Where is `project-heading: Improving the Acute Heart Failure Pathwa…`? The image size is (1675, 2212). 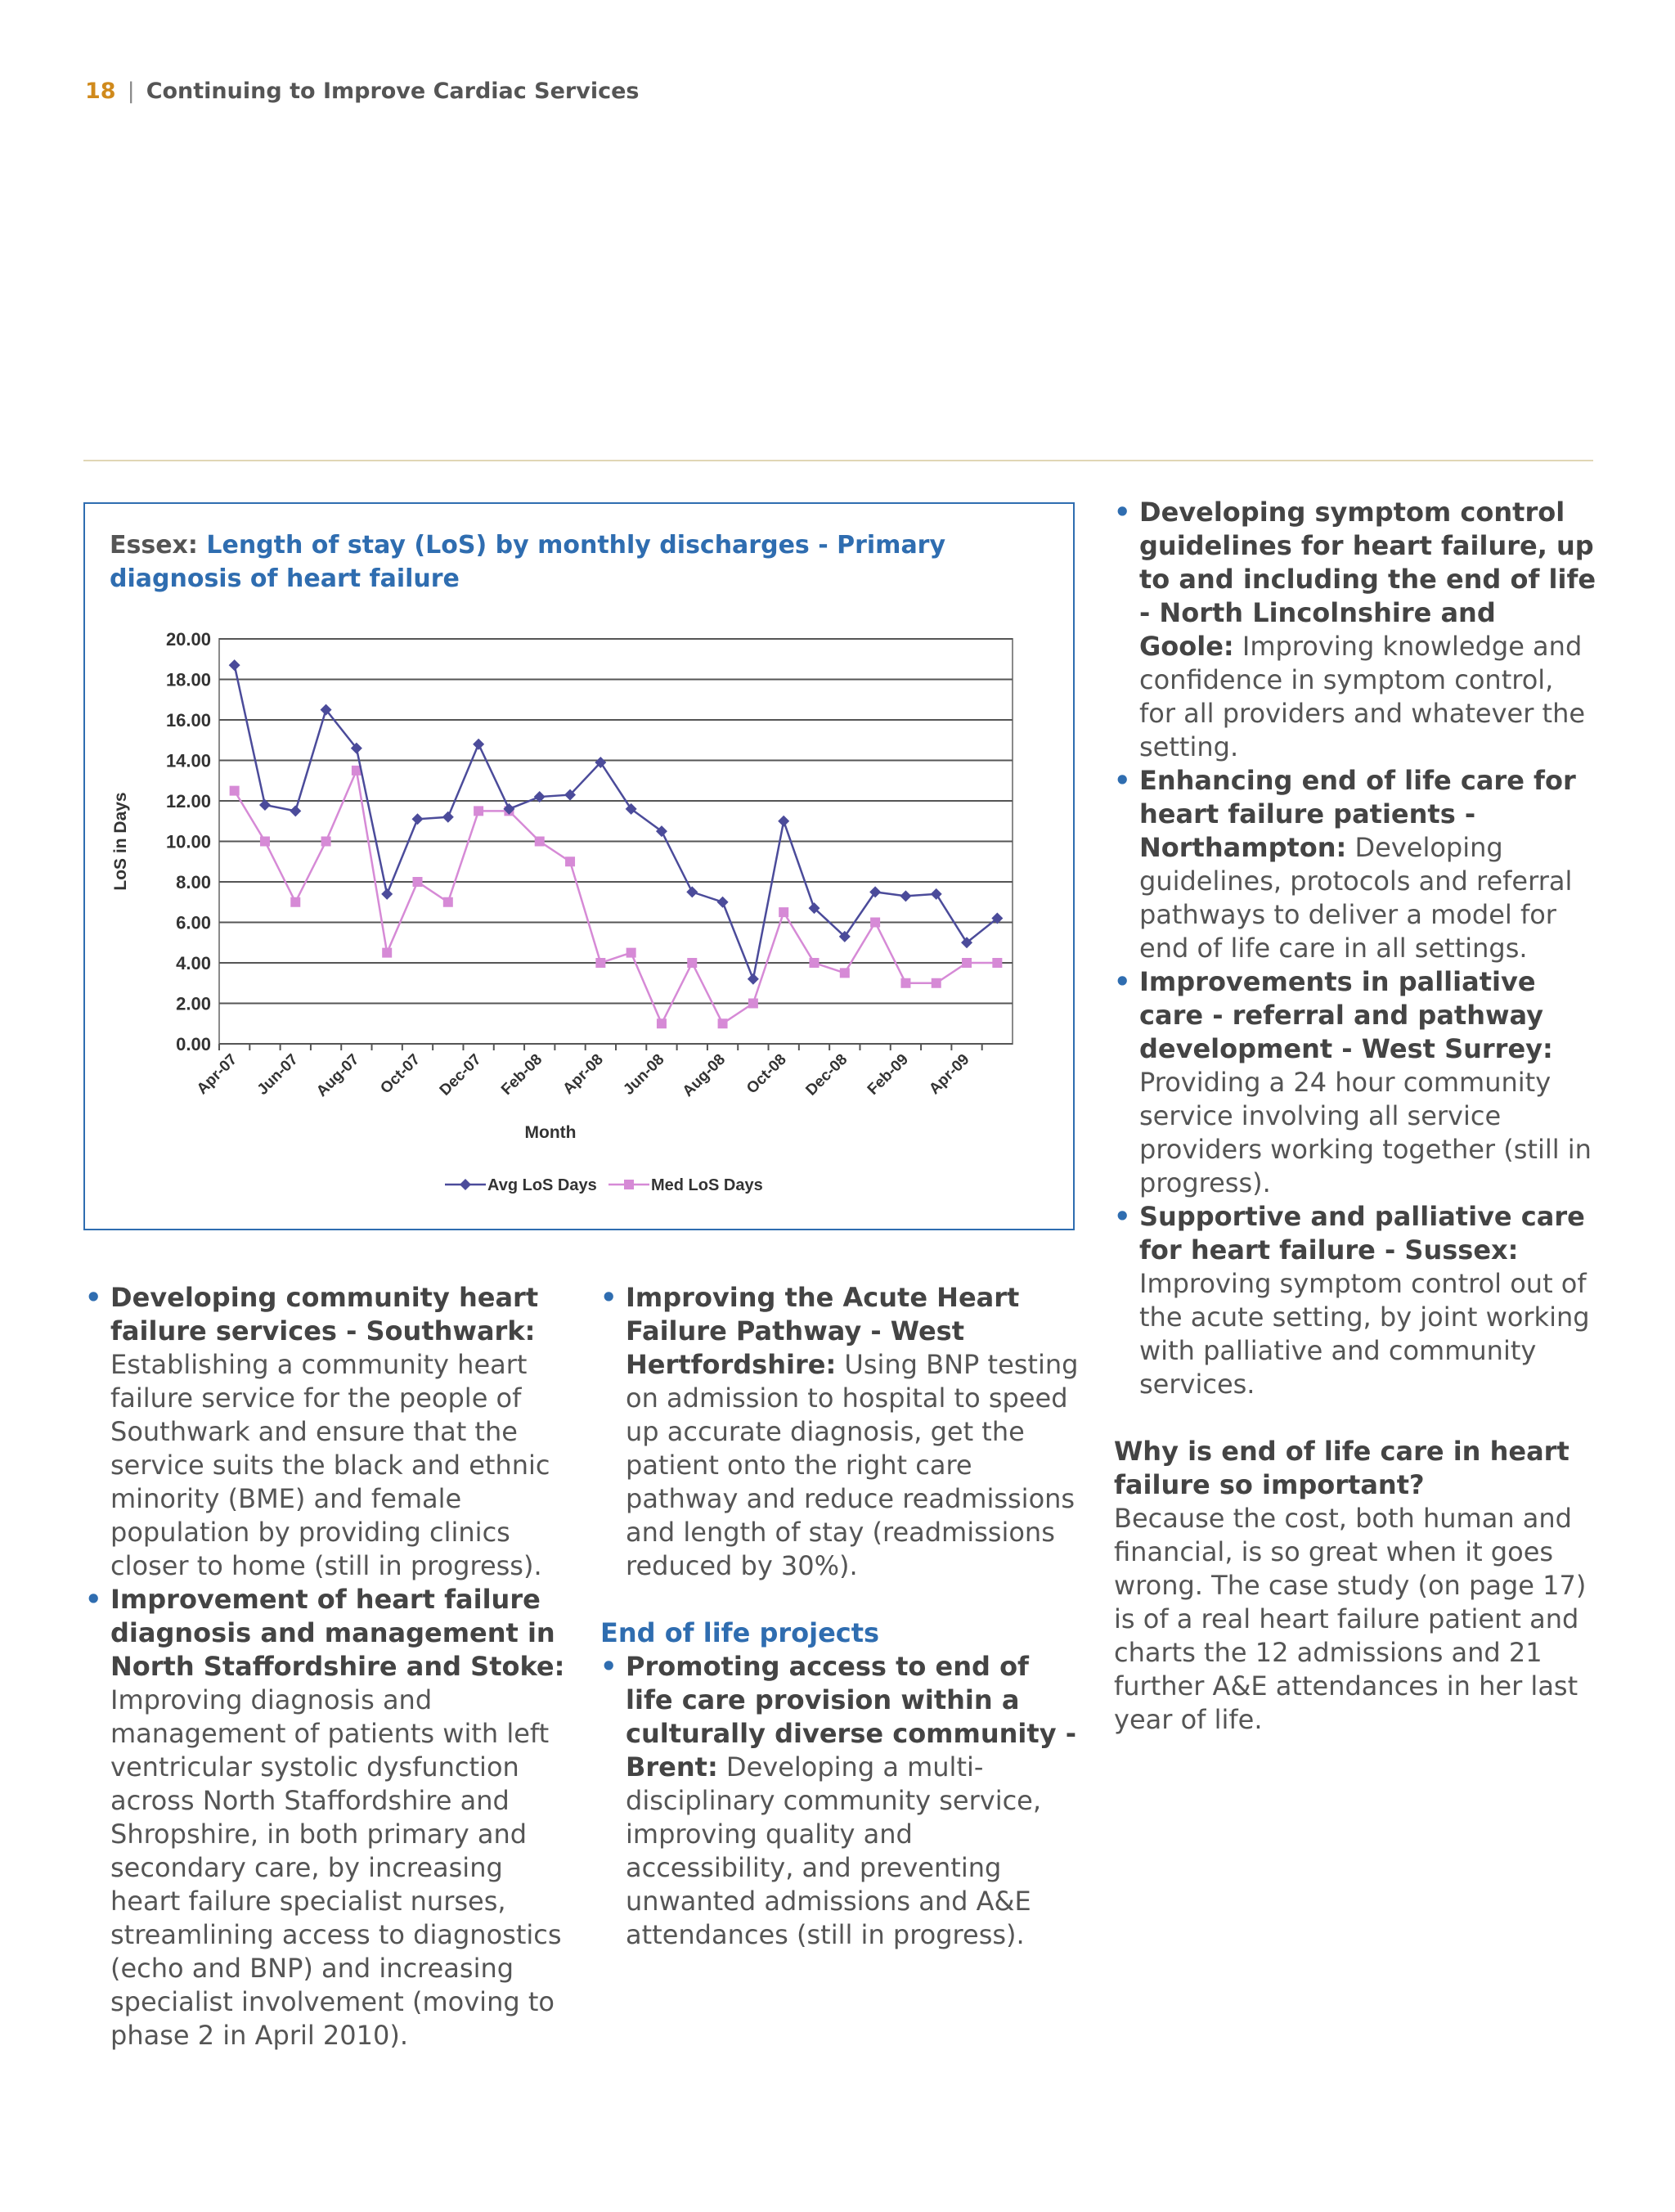 project-heading: Improving the Acute Heart Failure Pathwa… is located at coordinates (823, 1331).